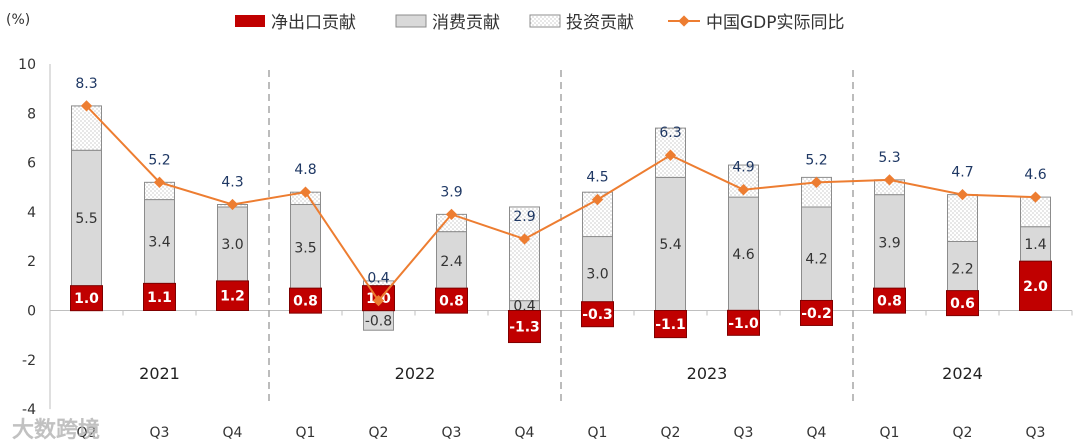 The width and height of the screenshot is (1080, 446). Describe the element at coordinates (1035, 287) in the screenshot. I see `net-exports-value-label: 2.0` at that location.